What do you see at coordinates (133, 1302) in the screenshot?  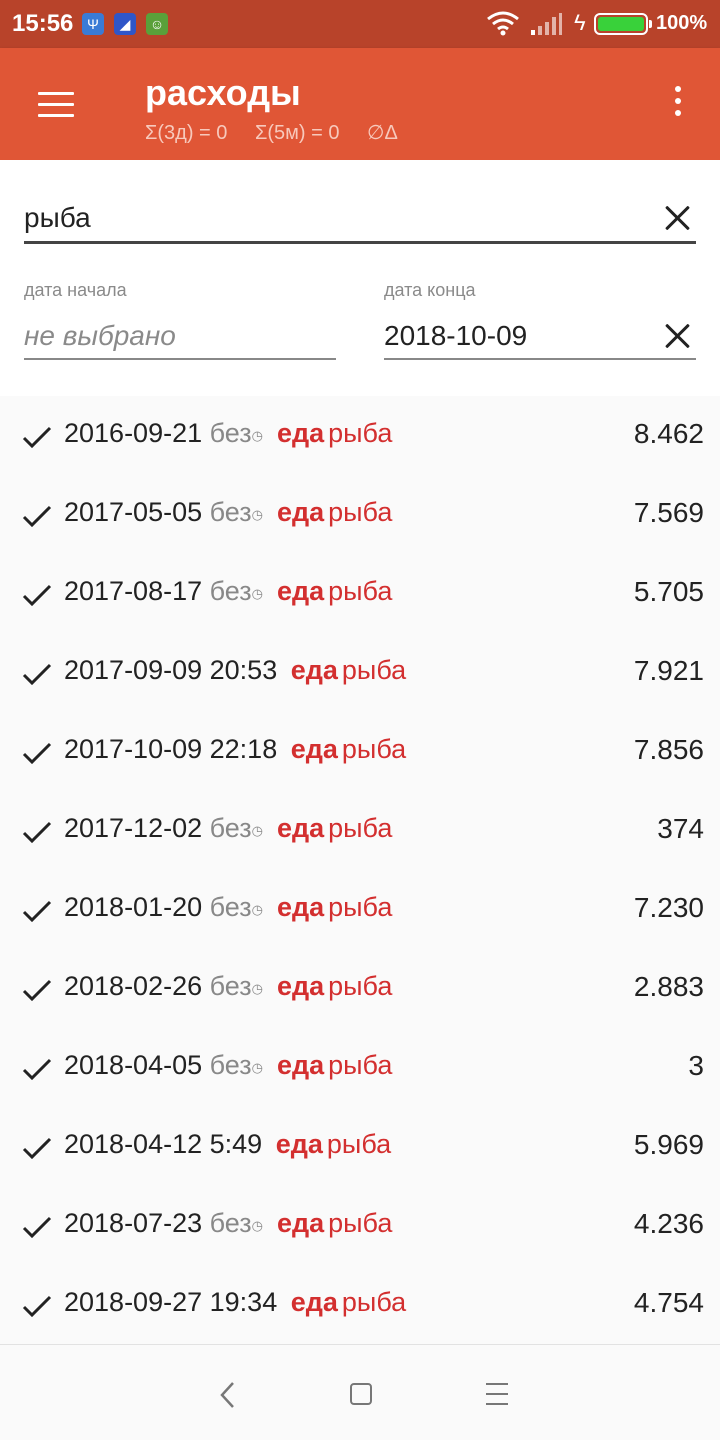 I see `entry-date: 2018-09-27` at bounding box center [133, 1302].